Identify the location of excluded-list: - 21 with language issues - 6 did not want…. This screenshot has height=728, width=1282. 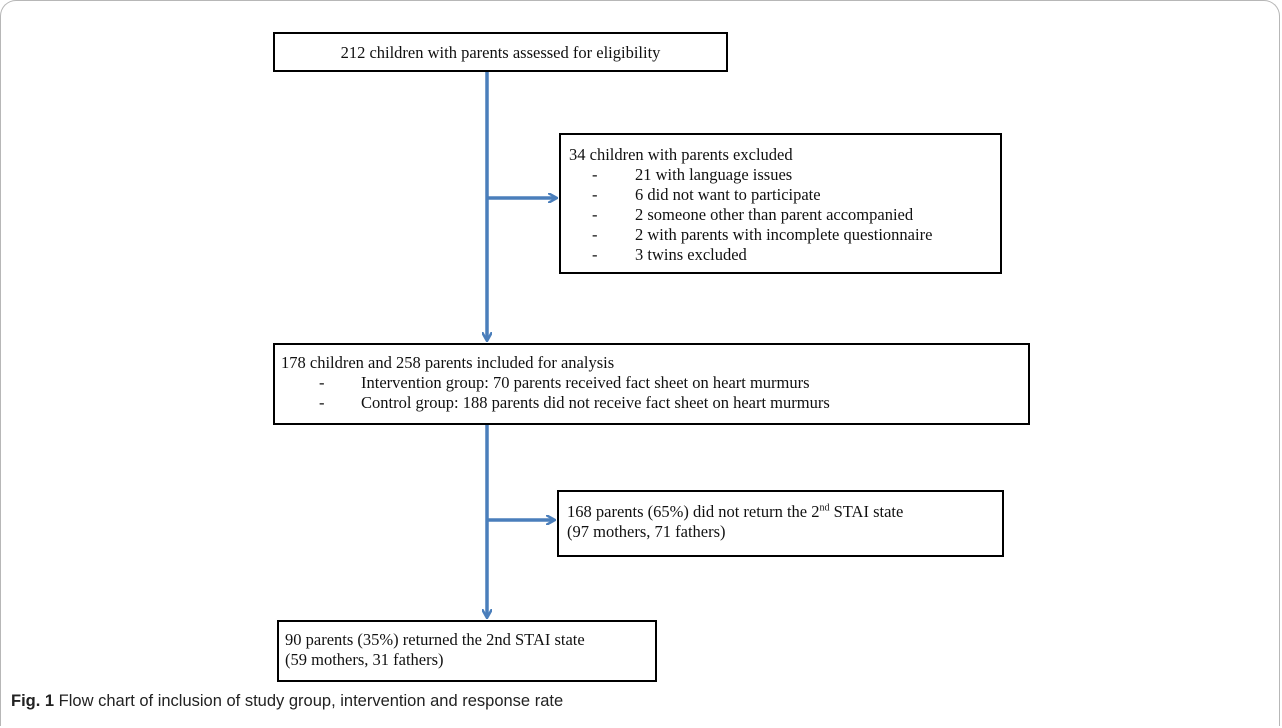
(780, 215).